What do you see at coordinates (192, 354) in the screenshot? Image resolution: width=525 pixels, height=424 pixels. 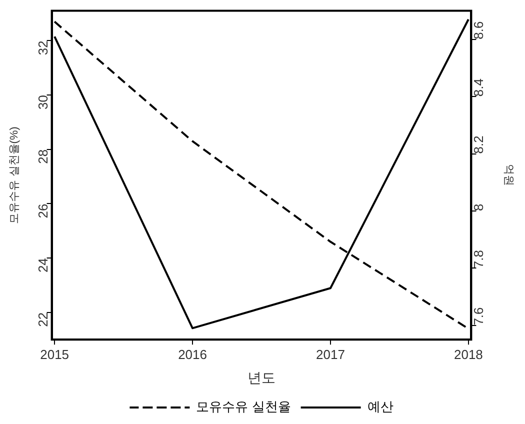 I see `x-tick-label: 2016` at bounding box center [192, 354].